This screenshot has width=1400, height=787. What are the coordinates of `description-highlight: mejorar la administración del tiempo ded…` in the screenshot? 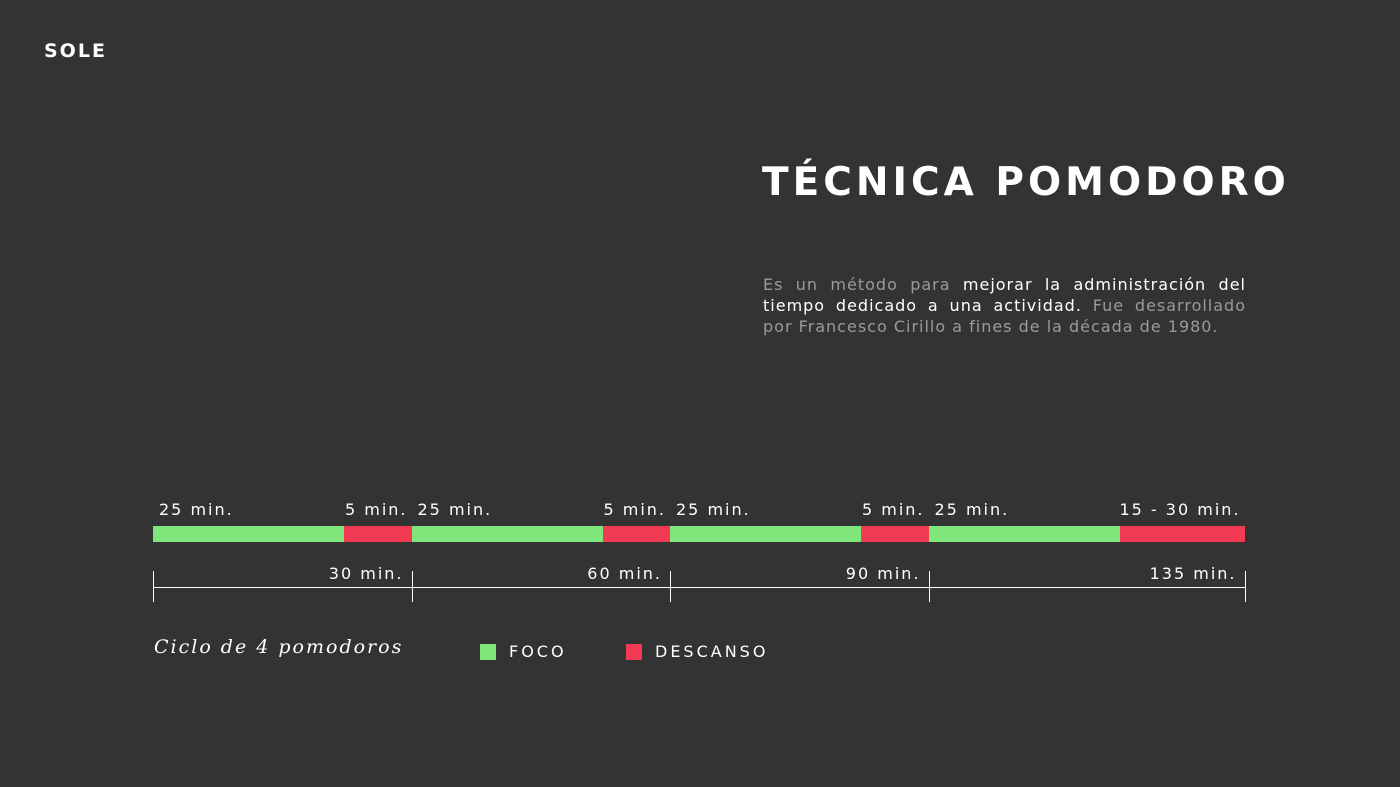 It's located at (1004, 295).